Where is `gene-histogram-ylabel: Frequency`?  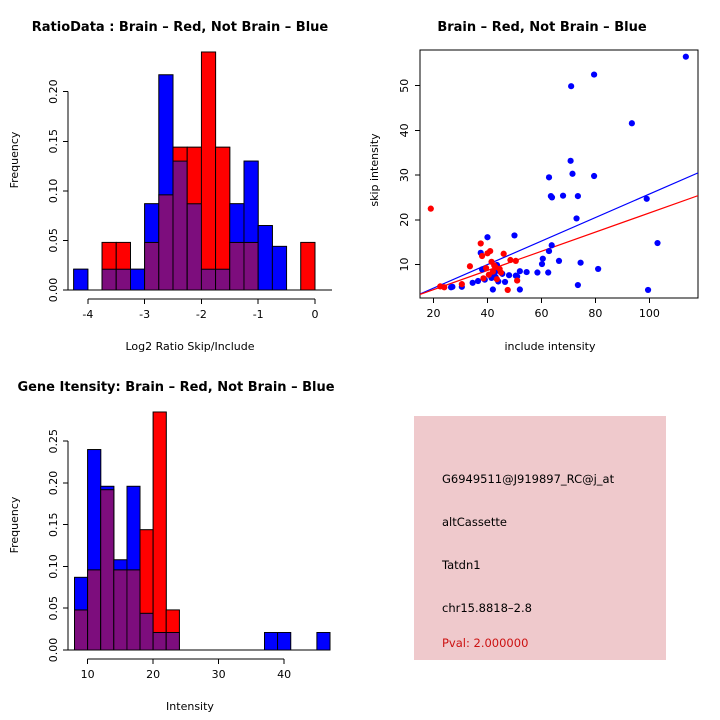
gene-histogram-ylabel: Frequency is located at coordinates (14, 524).